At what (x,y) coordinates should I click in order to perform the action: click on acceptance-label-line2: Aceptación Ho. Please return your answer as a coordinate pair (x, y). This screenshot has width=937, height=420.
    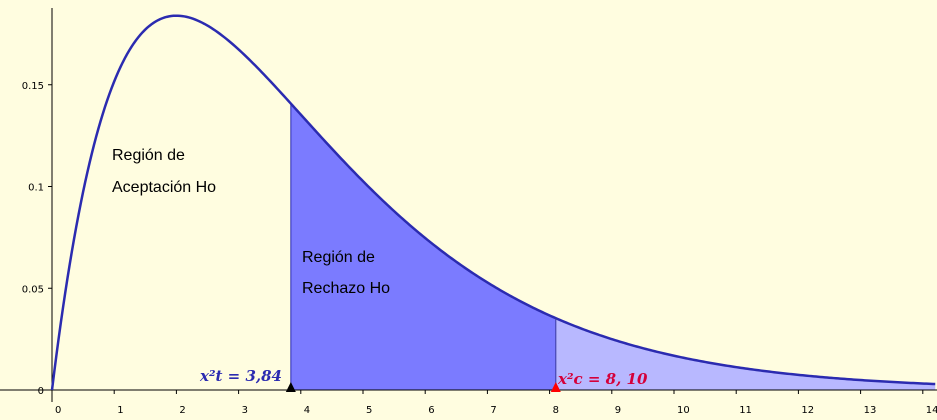
    Looking at the image, I should click on (164, 187).